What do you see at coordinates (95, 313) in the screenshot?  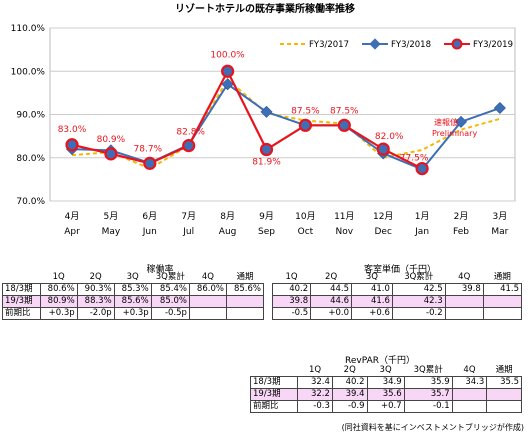 I see `table-cell: -2.0p` at bounding box center [95, 313].